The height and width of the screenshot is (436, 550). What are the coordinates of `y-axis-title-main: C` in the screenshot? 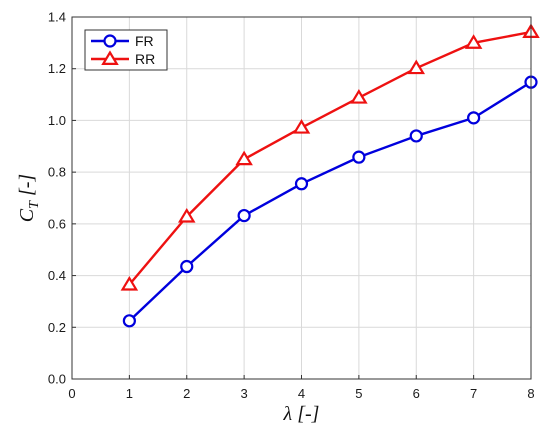 It's located at (27, 215).